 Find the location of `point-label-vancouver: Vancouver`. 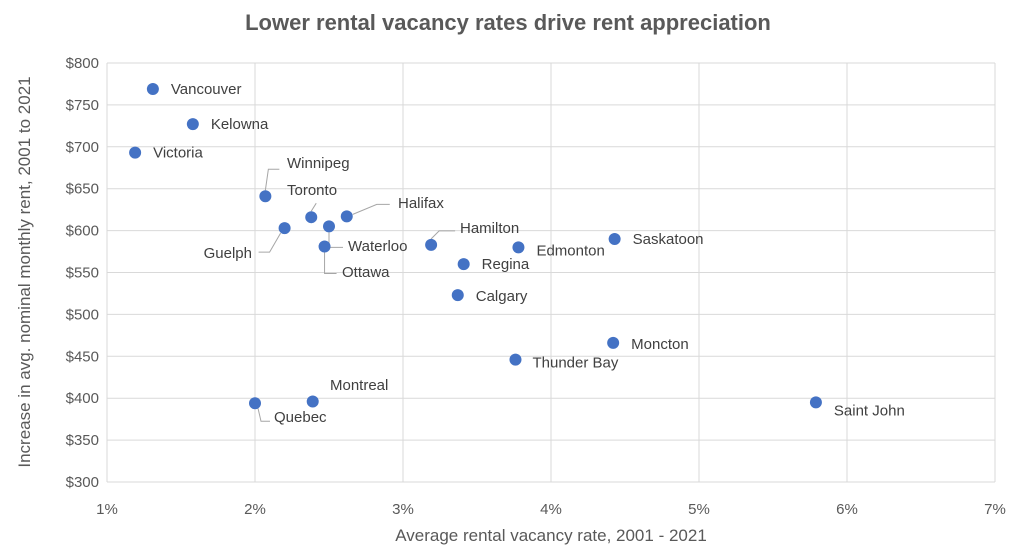

point-label-vancouver: Vancouver is located at coordinates (206, 89).